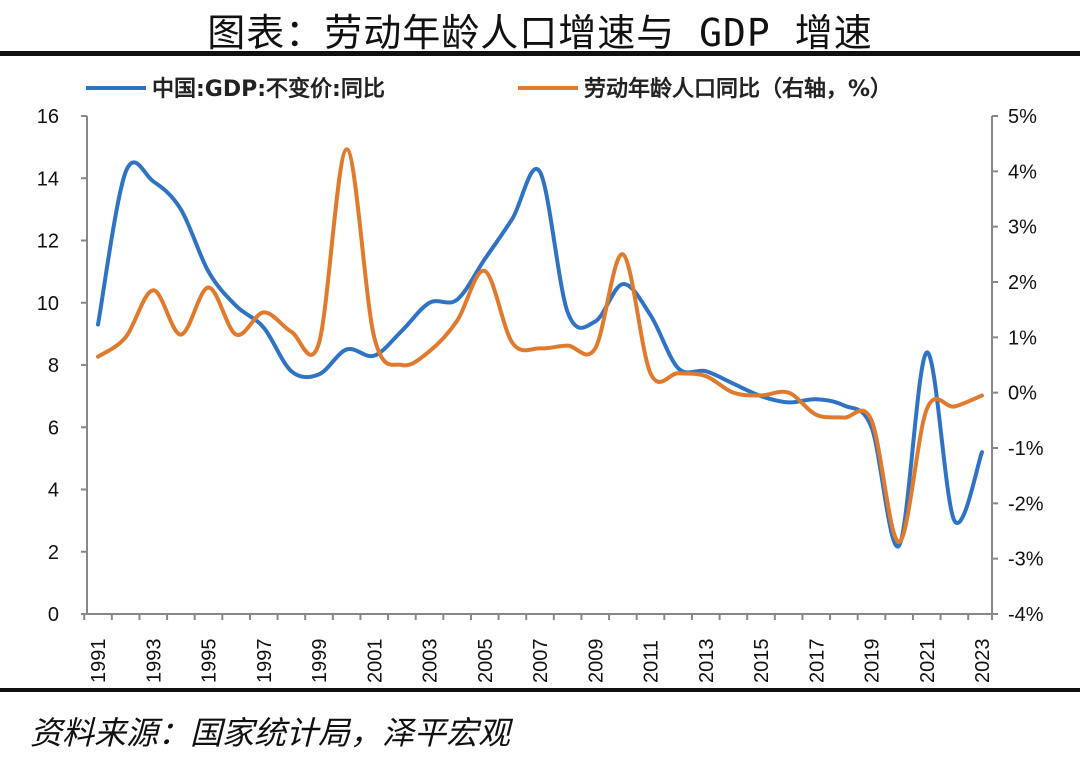  What do you see at coordinates (983, 661) in the screenshot?
I see `x-tick-label: 2023` at bounding box center [983, 661].